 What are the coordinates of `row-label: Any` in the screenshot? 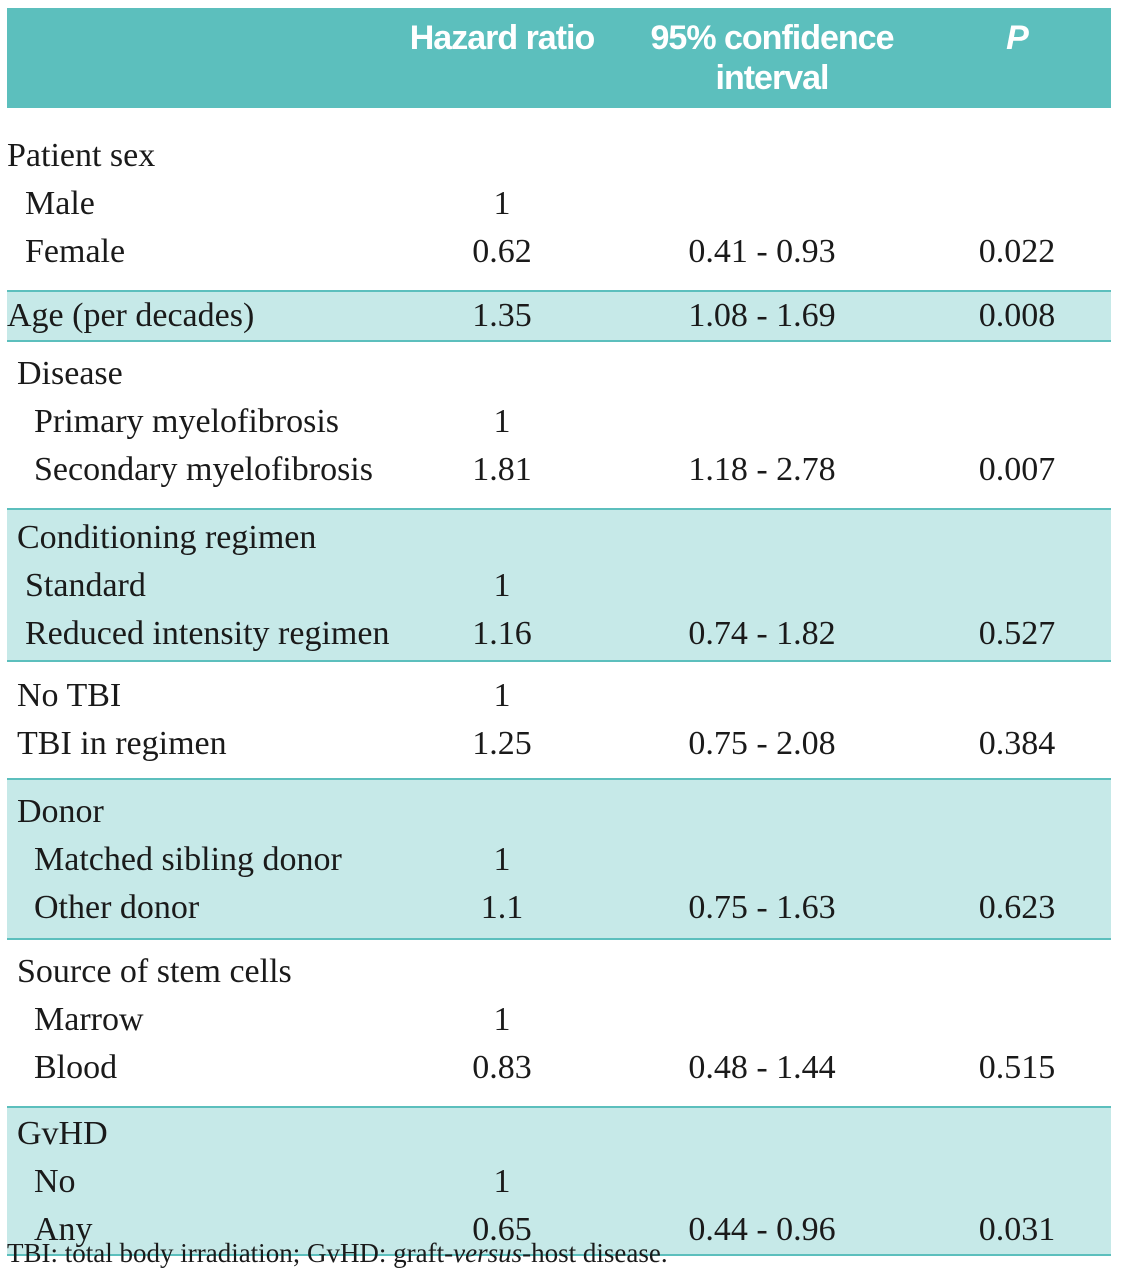 It's located at (63, 1229).